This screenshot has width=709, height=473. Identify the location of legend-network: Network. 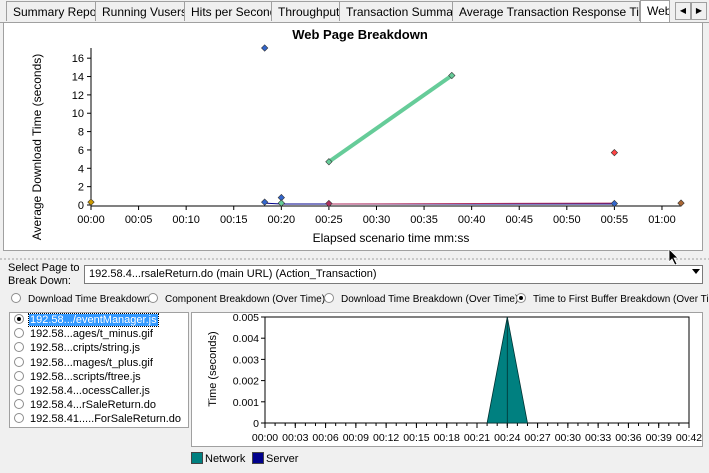
(218, 459).